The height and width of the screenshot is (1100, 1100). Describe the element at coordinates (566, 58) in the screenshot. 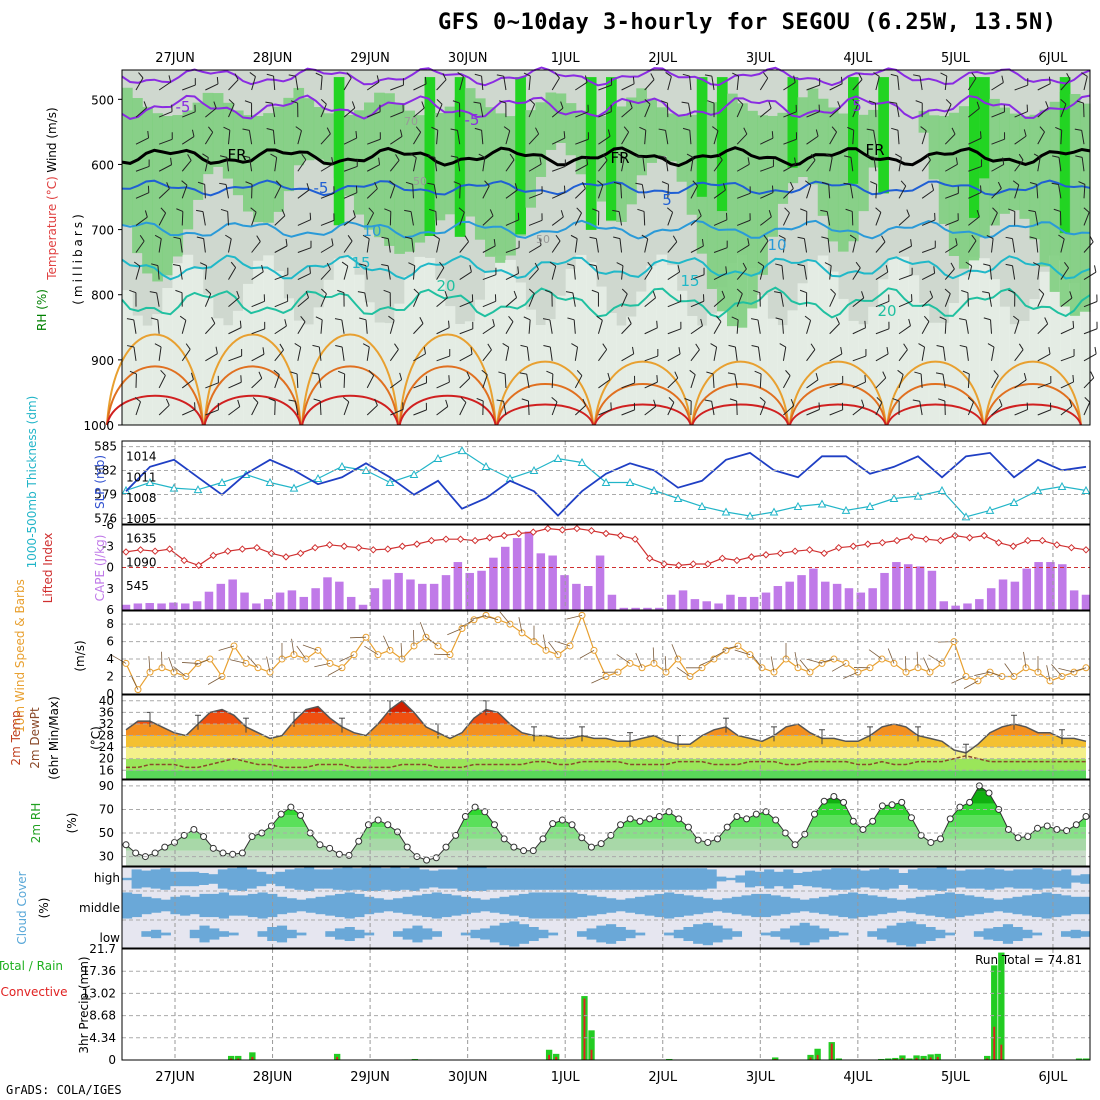

I see `date-label-top: 1JUL` at that location.